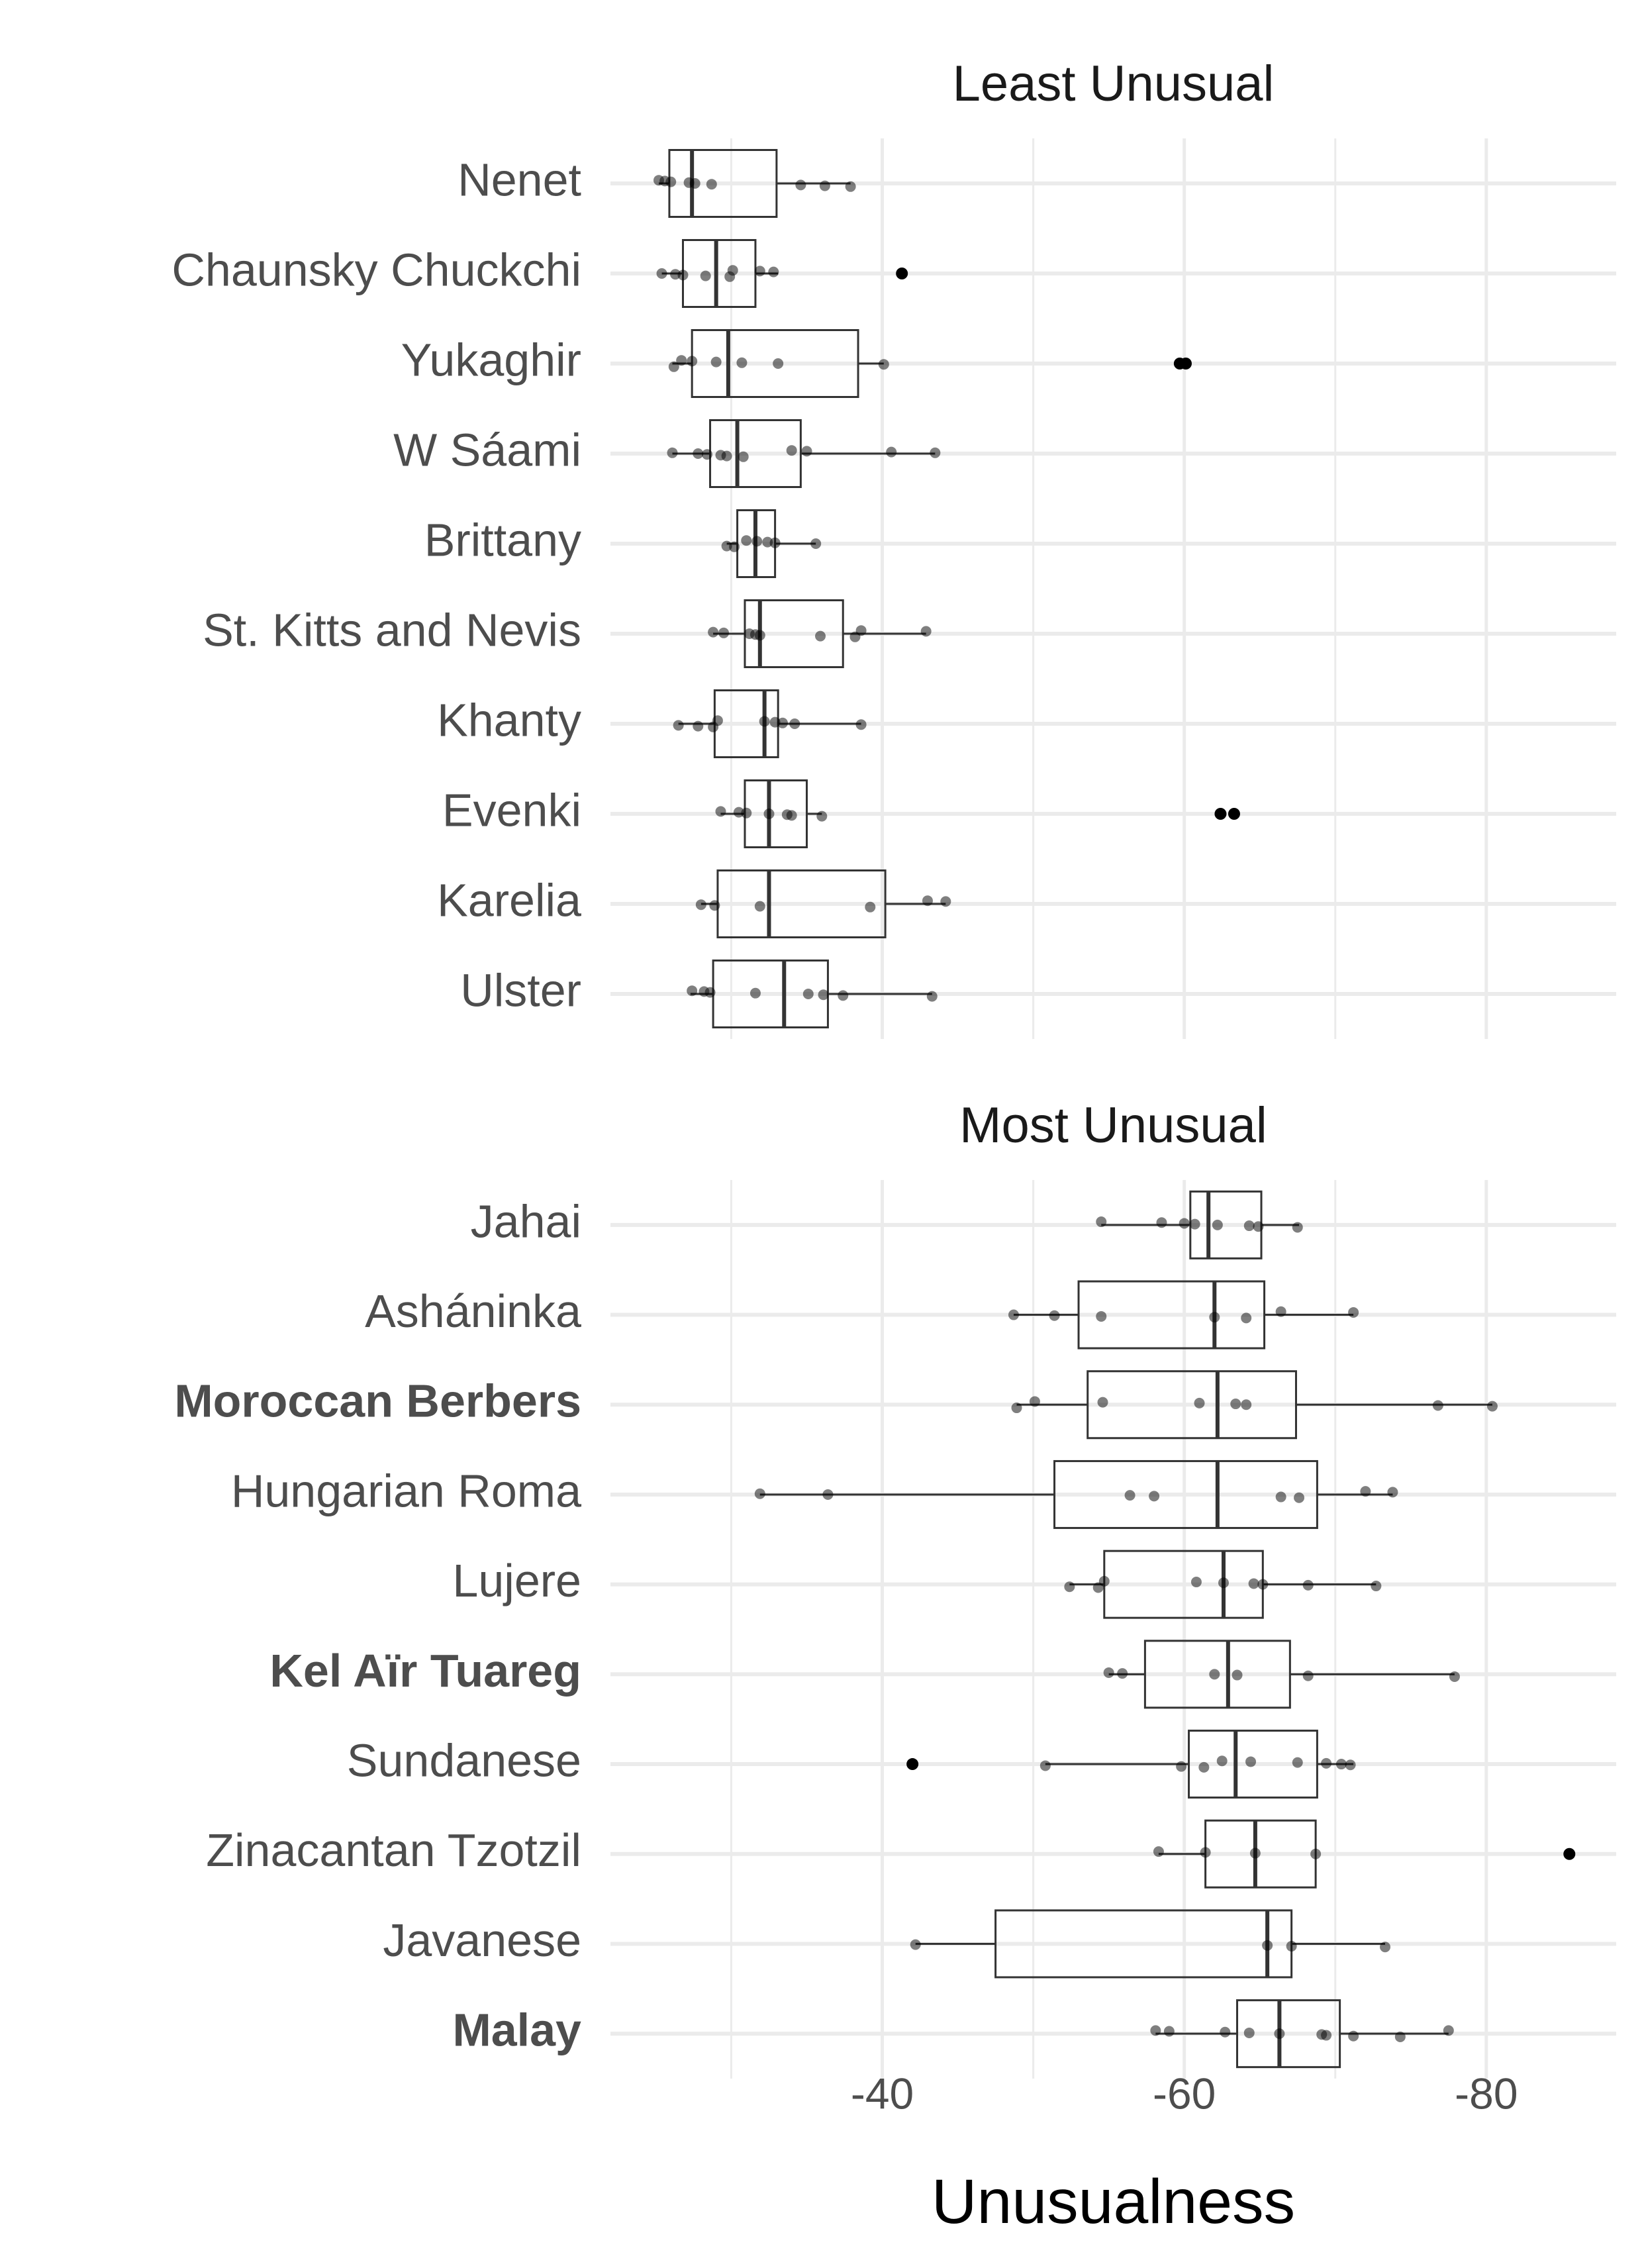 This screenshot has height=2268, width=1642. Describe the element at coordinates (1184, 2093) in the screenshot. I see `x-tick-label: -60` at that location.